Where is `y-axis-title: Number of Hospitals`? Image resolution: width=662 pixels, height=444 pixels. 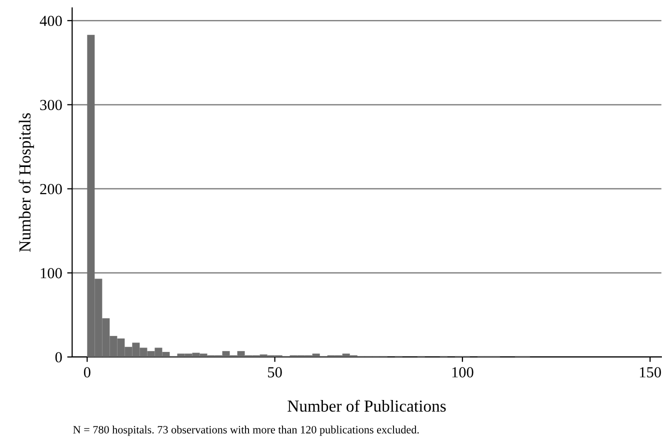
y-axis-title: Number of Hospitals is located at coordinates (26, 182).